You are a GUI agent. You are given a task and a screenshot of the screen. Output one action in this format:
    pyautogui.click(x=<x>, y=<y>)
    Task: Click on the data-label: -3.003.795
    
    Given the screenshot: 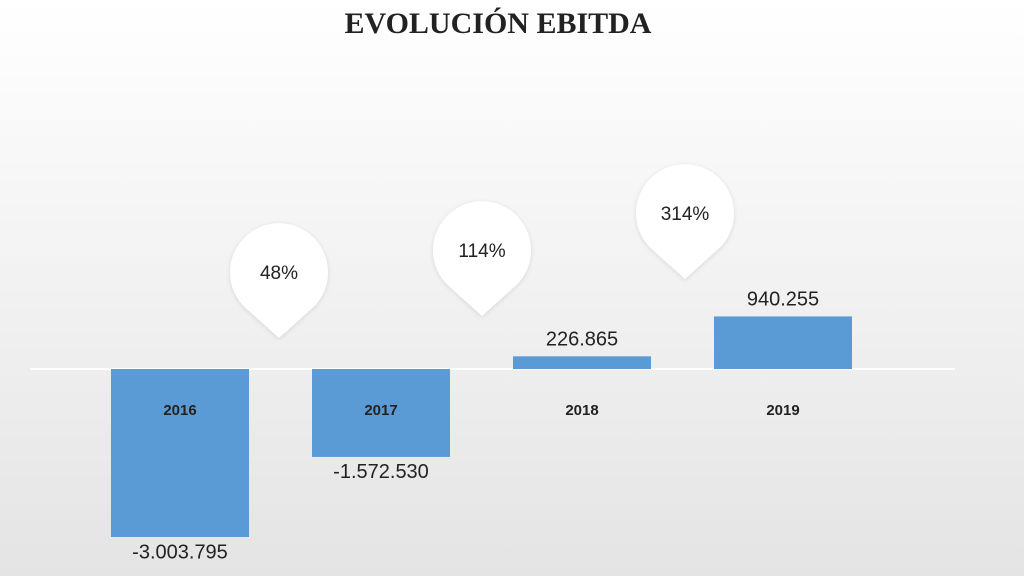 What is the action you would take?
    pyautogui.click(x=180, y=552)
    